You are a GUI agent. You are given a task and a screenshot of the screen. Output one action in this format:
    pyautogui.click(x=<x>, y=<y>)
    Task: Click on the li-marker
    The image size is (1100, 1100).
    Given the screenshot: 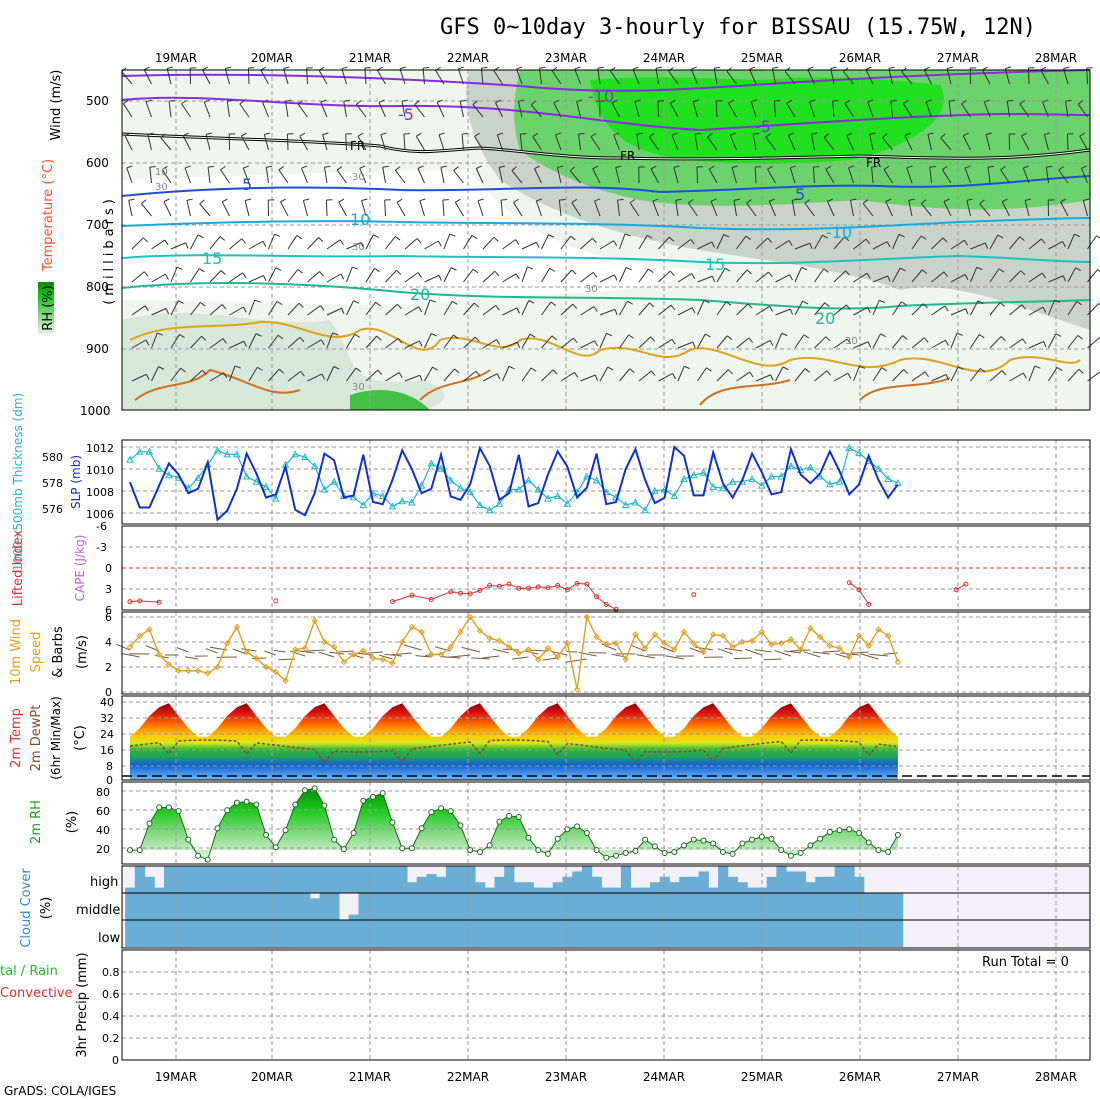 What is the action you would take?
    pyautogui.click(x=412, y=595)
    